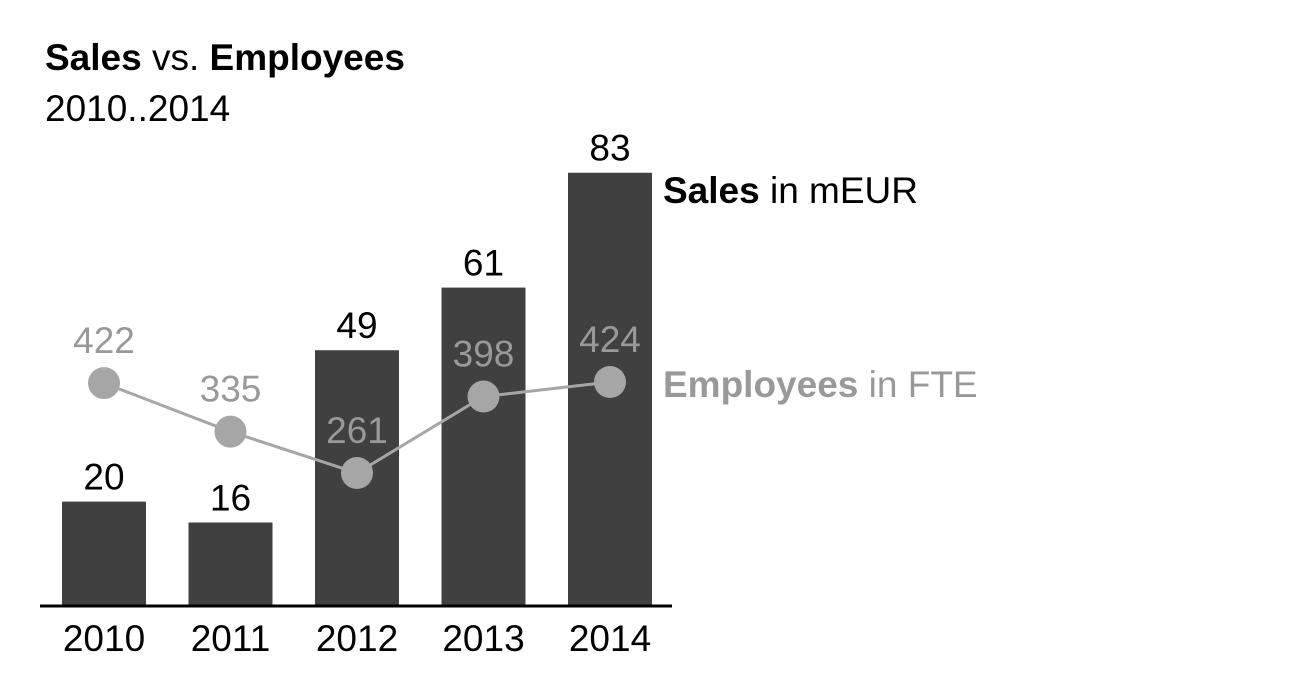  Describe the element at coordinates (610, 638) in the screenshot. I see `x-tick-label-2014: 2014` at that location.